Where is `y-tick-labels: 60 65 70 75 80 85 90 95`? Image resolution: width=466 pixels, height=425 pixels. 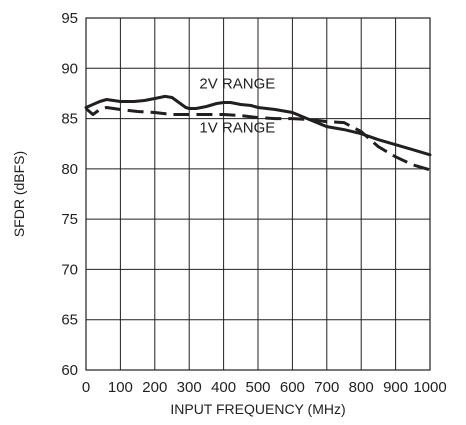
y-tick-labels: 60 65 70 75 80 85 90 95 is located at coordinates (69, 194).